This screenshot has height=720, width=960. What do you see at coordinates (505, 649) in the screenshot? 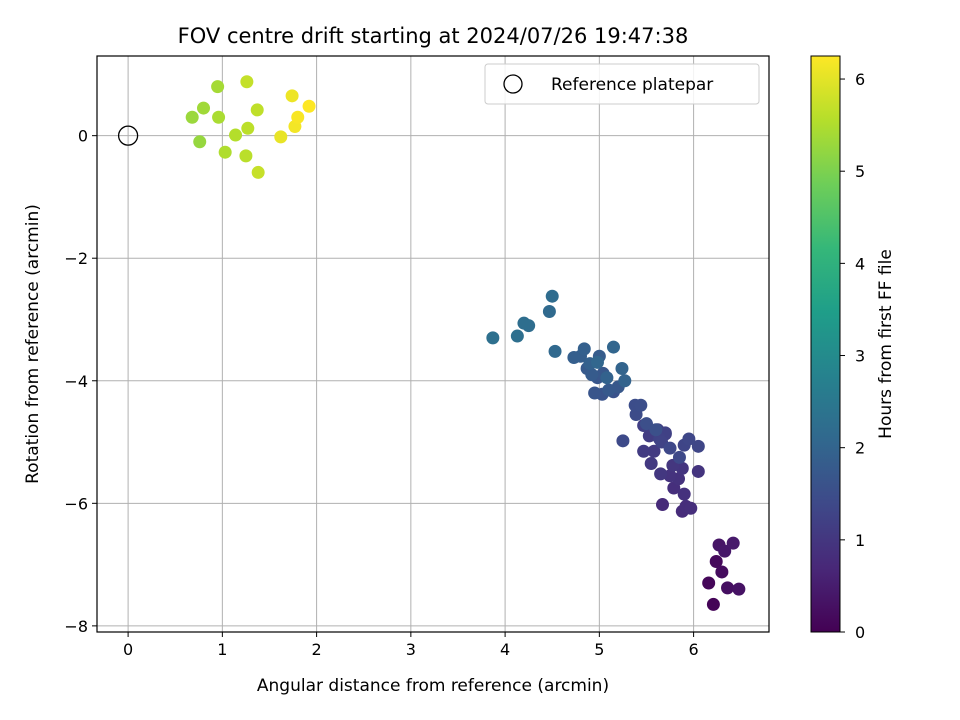
I see `x-tick-label: 4` at bounding box center [505, 649].